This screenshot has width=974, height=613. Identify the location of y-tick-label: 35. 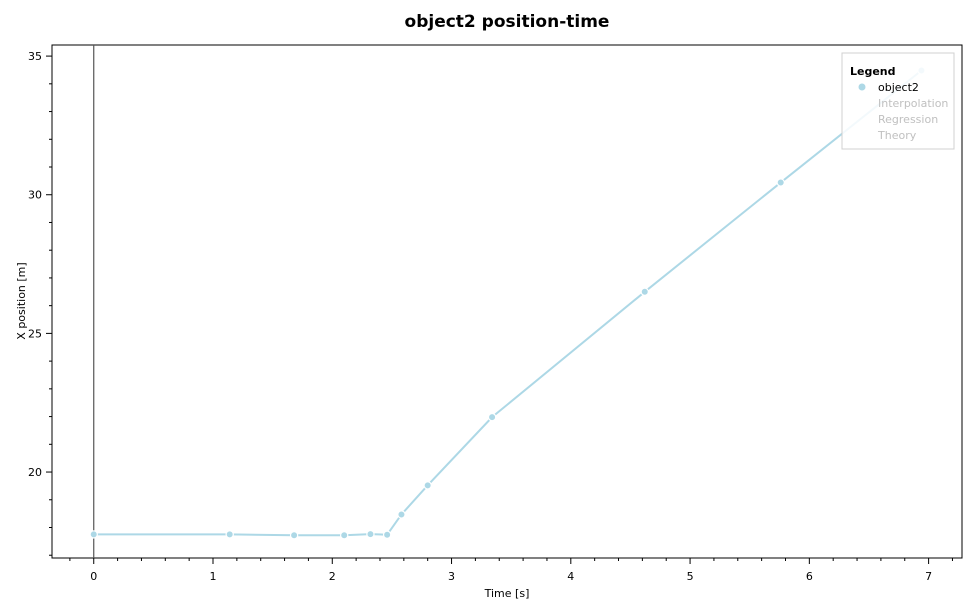
(35, 56).